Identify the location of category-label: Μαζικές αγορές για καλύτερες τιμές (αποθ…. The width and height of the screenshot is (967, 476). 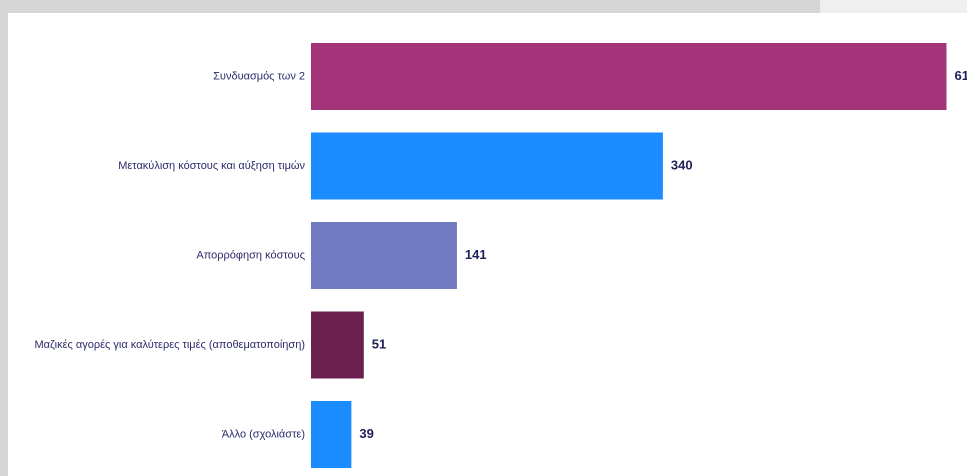
(170, 345).